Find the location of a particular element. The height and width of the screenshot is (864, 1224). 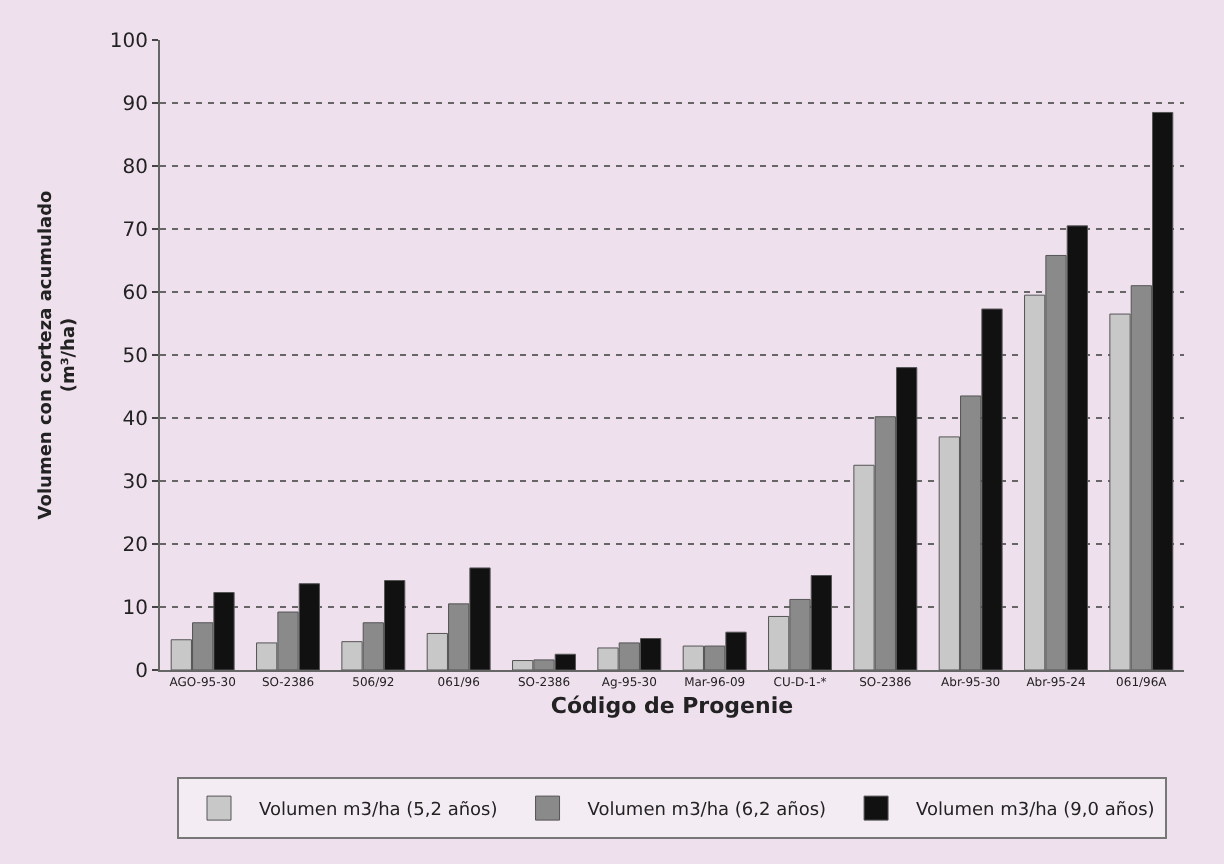

y-tick-label: 50 is located at coordinates (135, 357).